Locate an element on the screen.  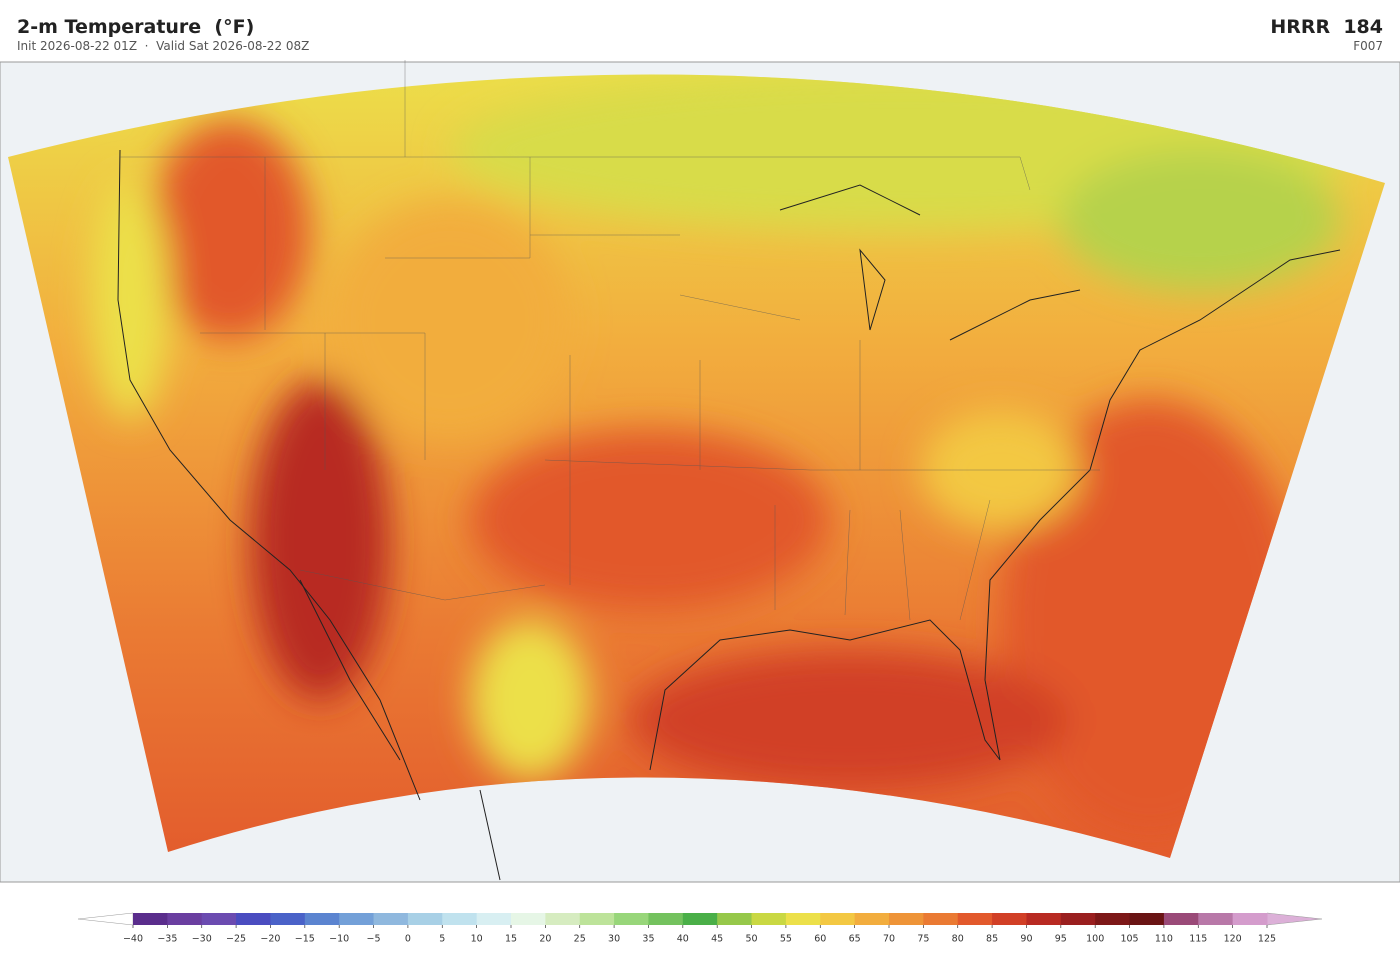
colorbar-tick-label: 105 is located at coordinates (1129, 939).